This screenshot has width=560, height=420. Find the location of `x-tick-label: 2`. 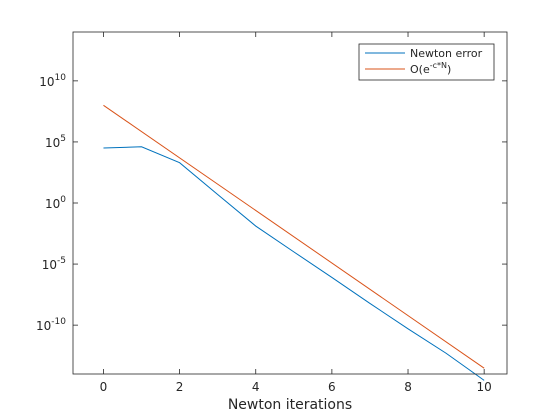

x-tick-label: 2 is located at coordinates (180, 387).